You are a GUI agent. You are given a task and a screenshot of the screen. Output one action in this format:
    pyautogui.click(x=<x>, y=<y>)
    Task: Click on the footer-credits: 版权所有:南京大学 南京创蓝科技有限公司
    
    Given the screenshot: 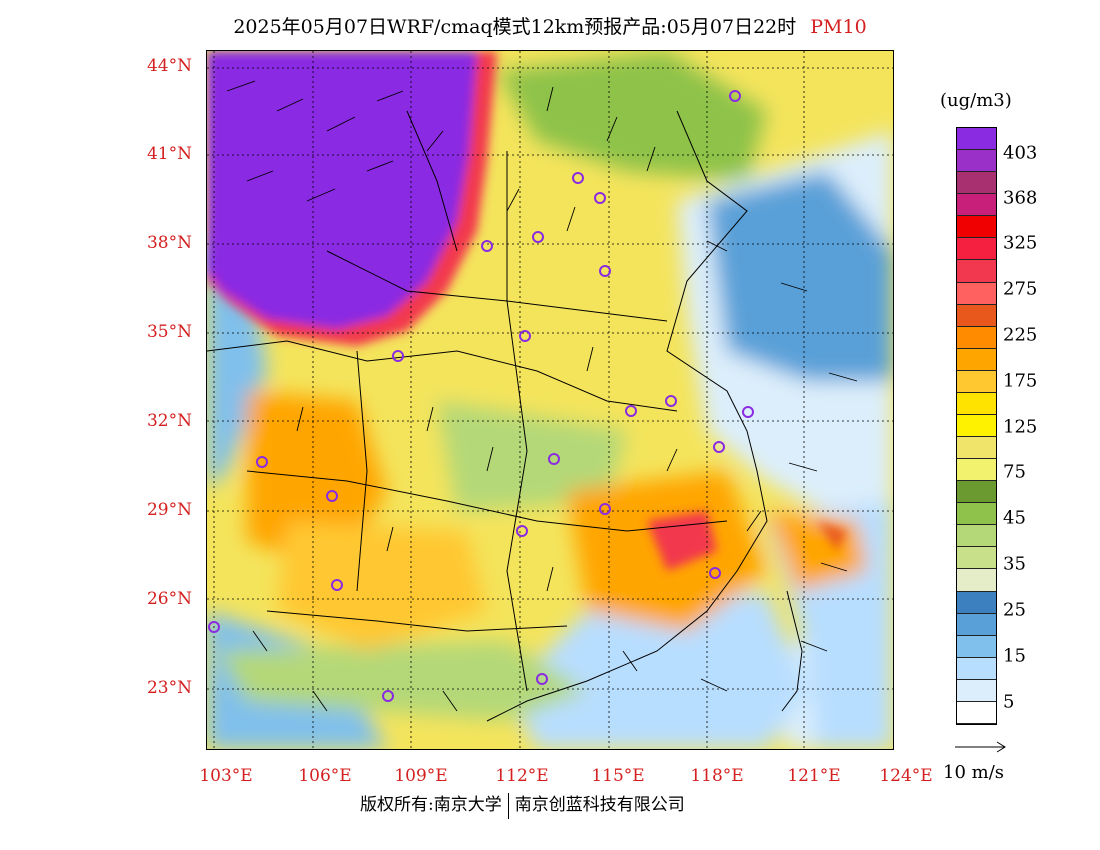 What is the action you would take?
    pyautogui.click(x=522, y=804)
    